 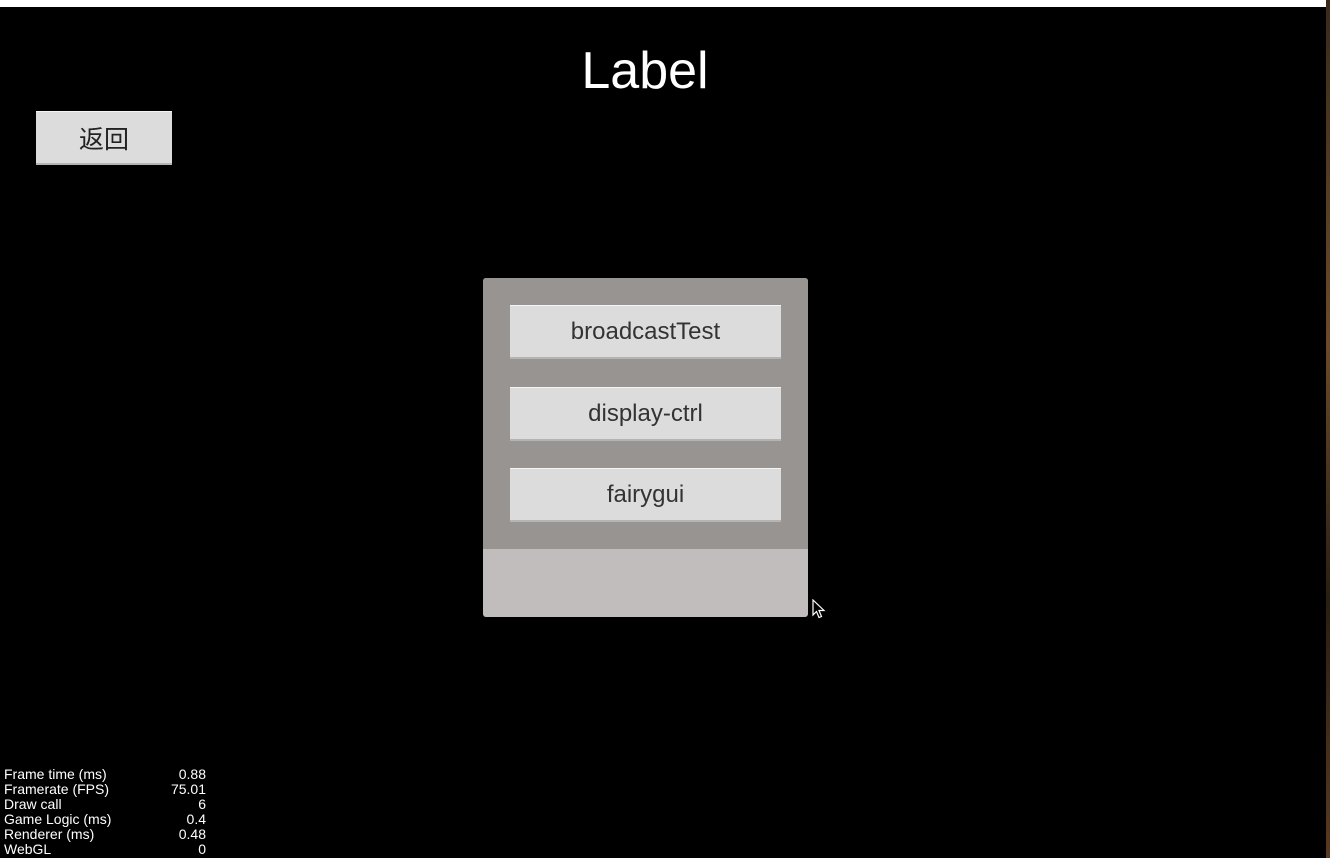 What do you see at coordinates (55, 774) in the screenshot?
I see `stat-label: Frame time (ms)` at bounding box center [55, 774].